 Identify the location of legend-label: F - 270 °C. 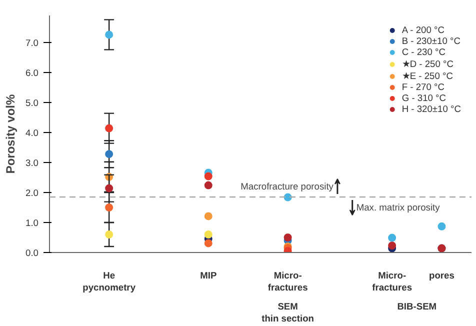
(423, 87).